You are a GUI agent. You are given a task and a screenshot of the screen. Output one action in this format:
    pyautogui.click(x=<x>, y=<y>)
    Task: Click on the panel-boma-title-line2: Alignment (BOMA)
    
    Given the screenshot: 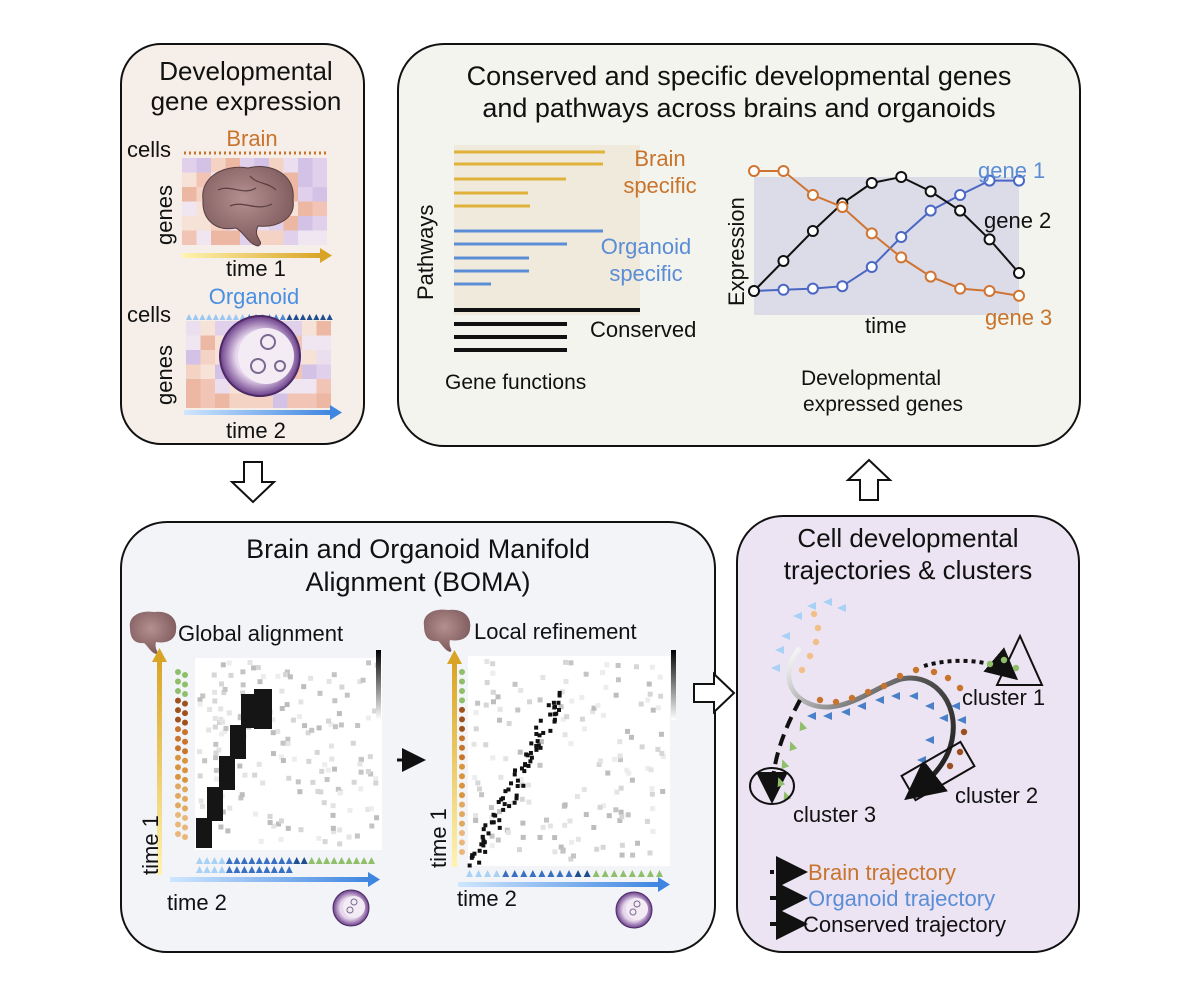 What is the action you would take?
    pyautogui.click(x=417, y=582)
    